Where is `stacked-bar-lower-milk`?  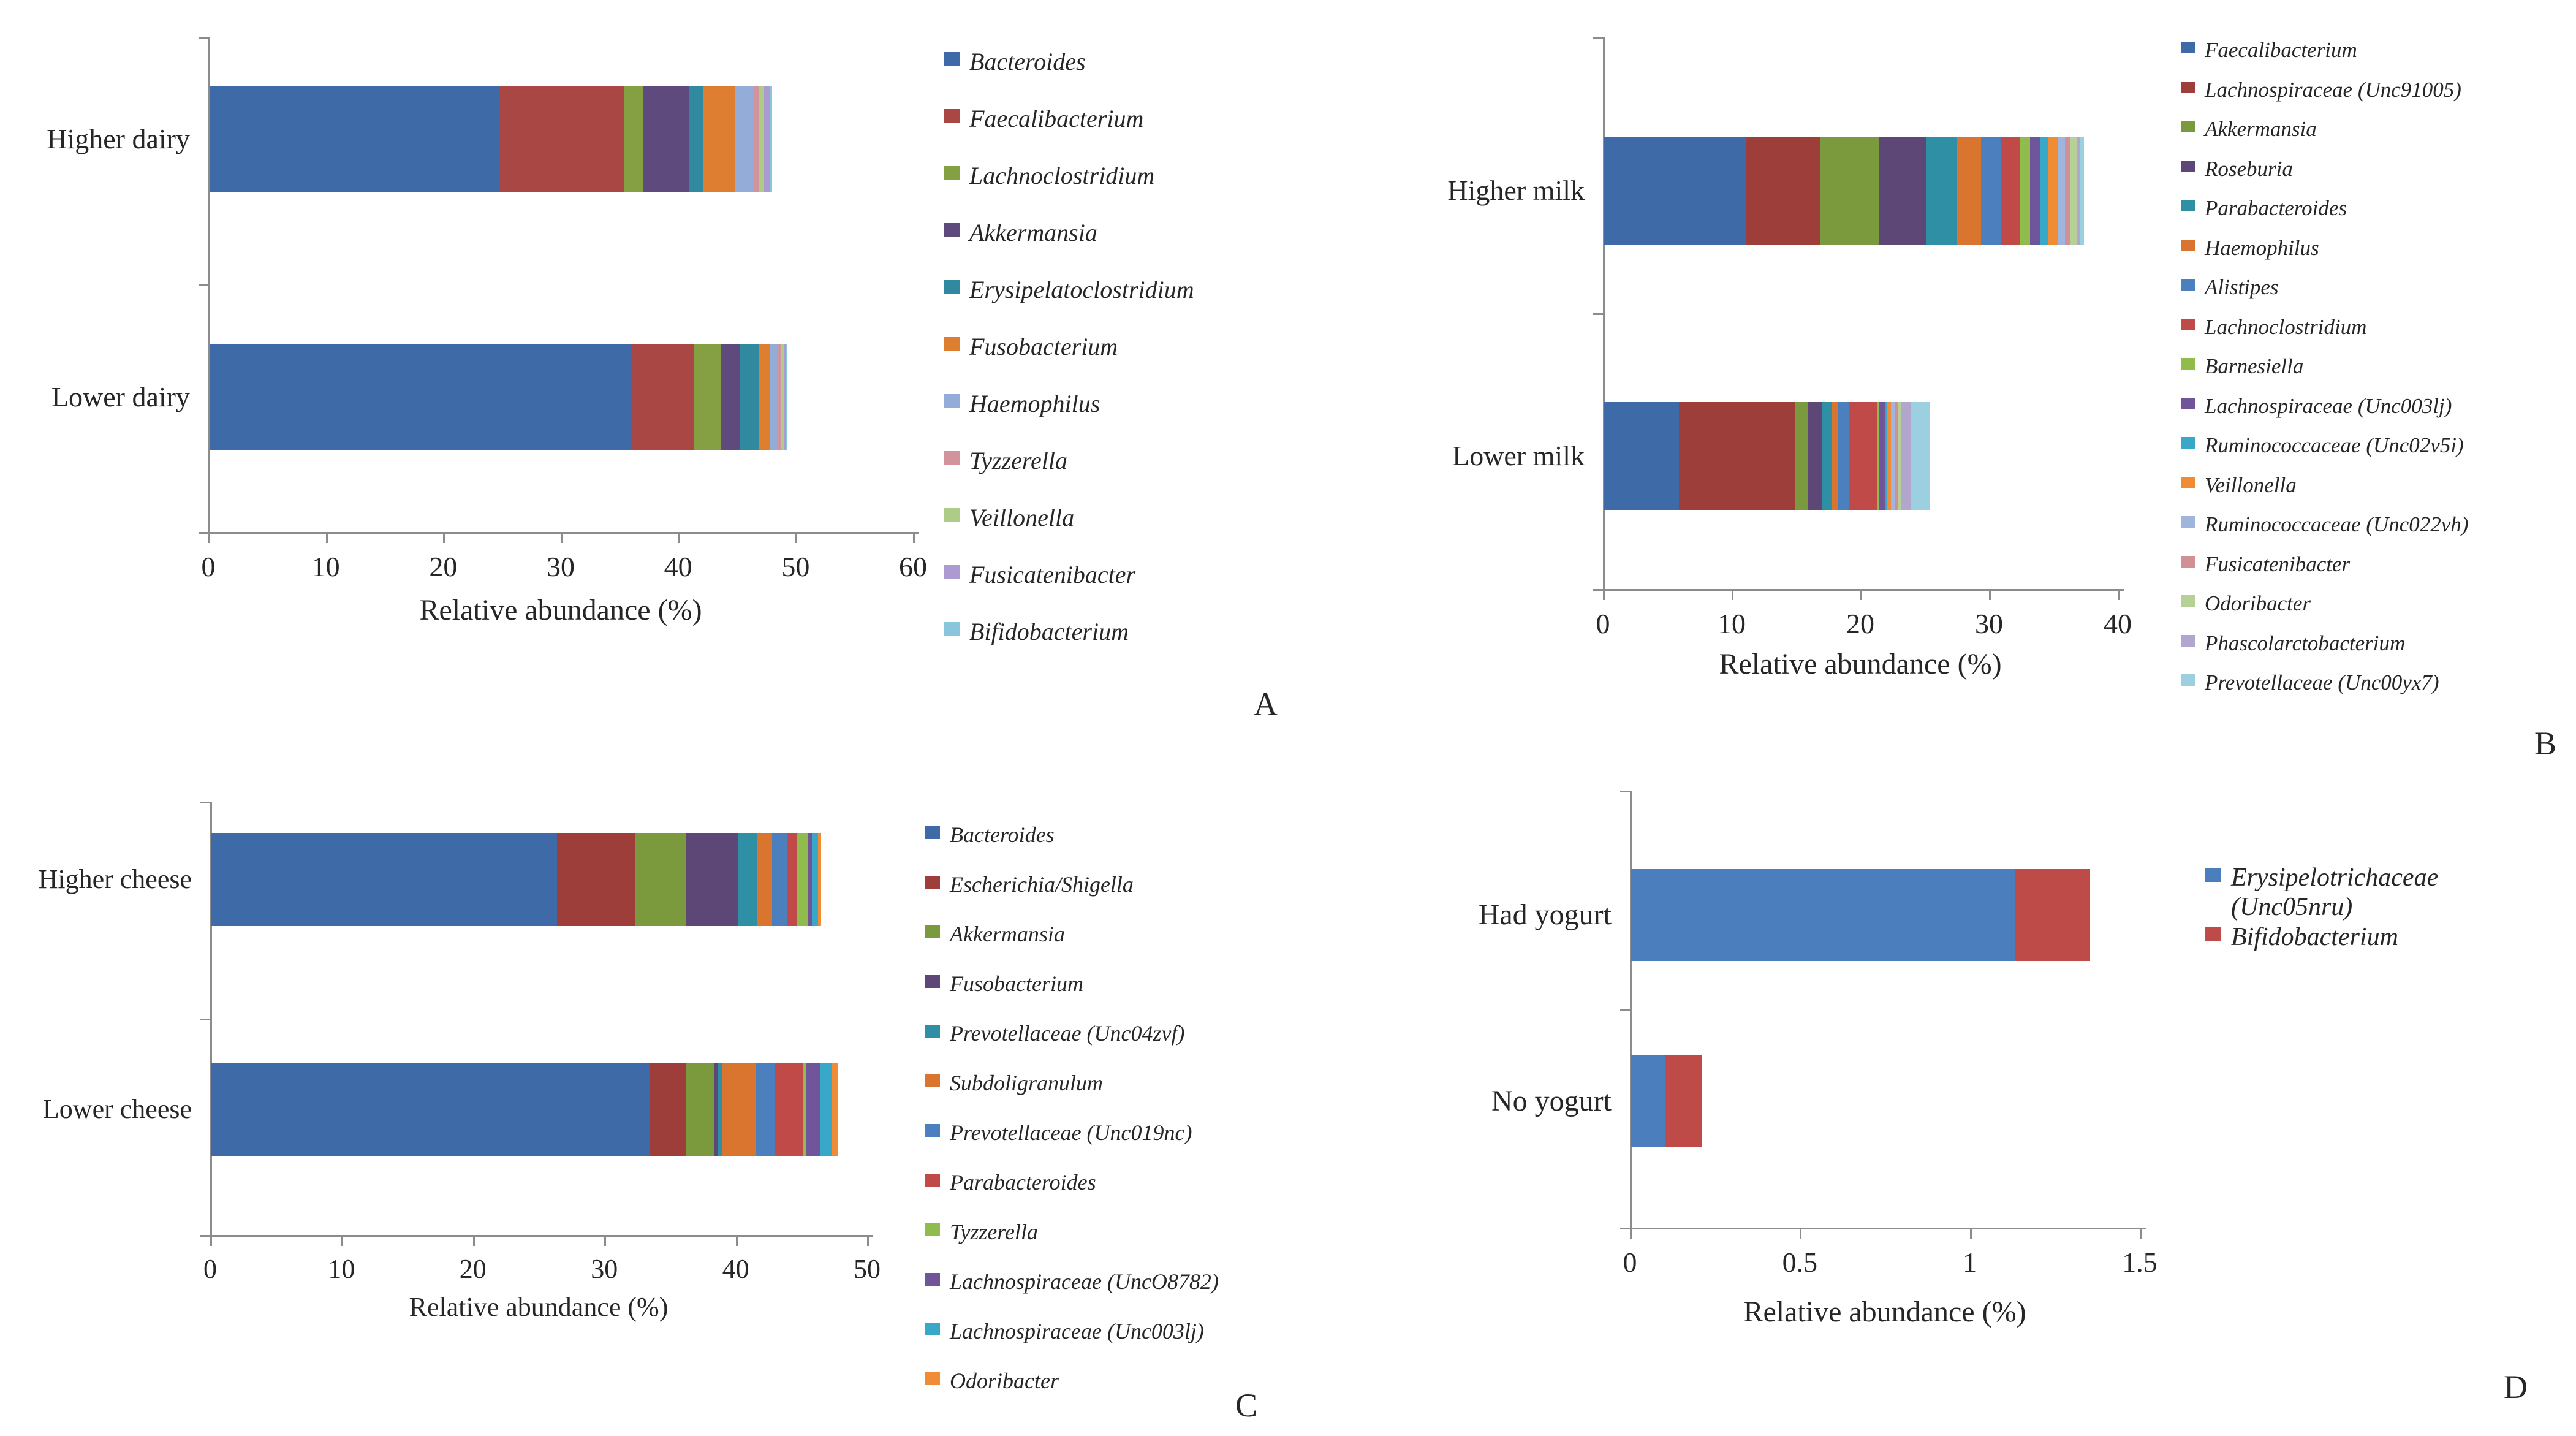
stacked-bar-lower-milk is located at coordinates (1767, 456).